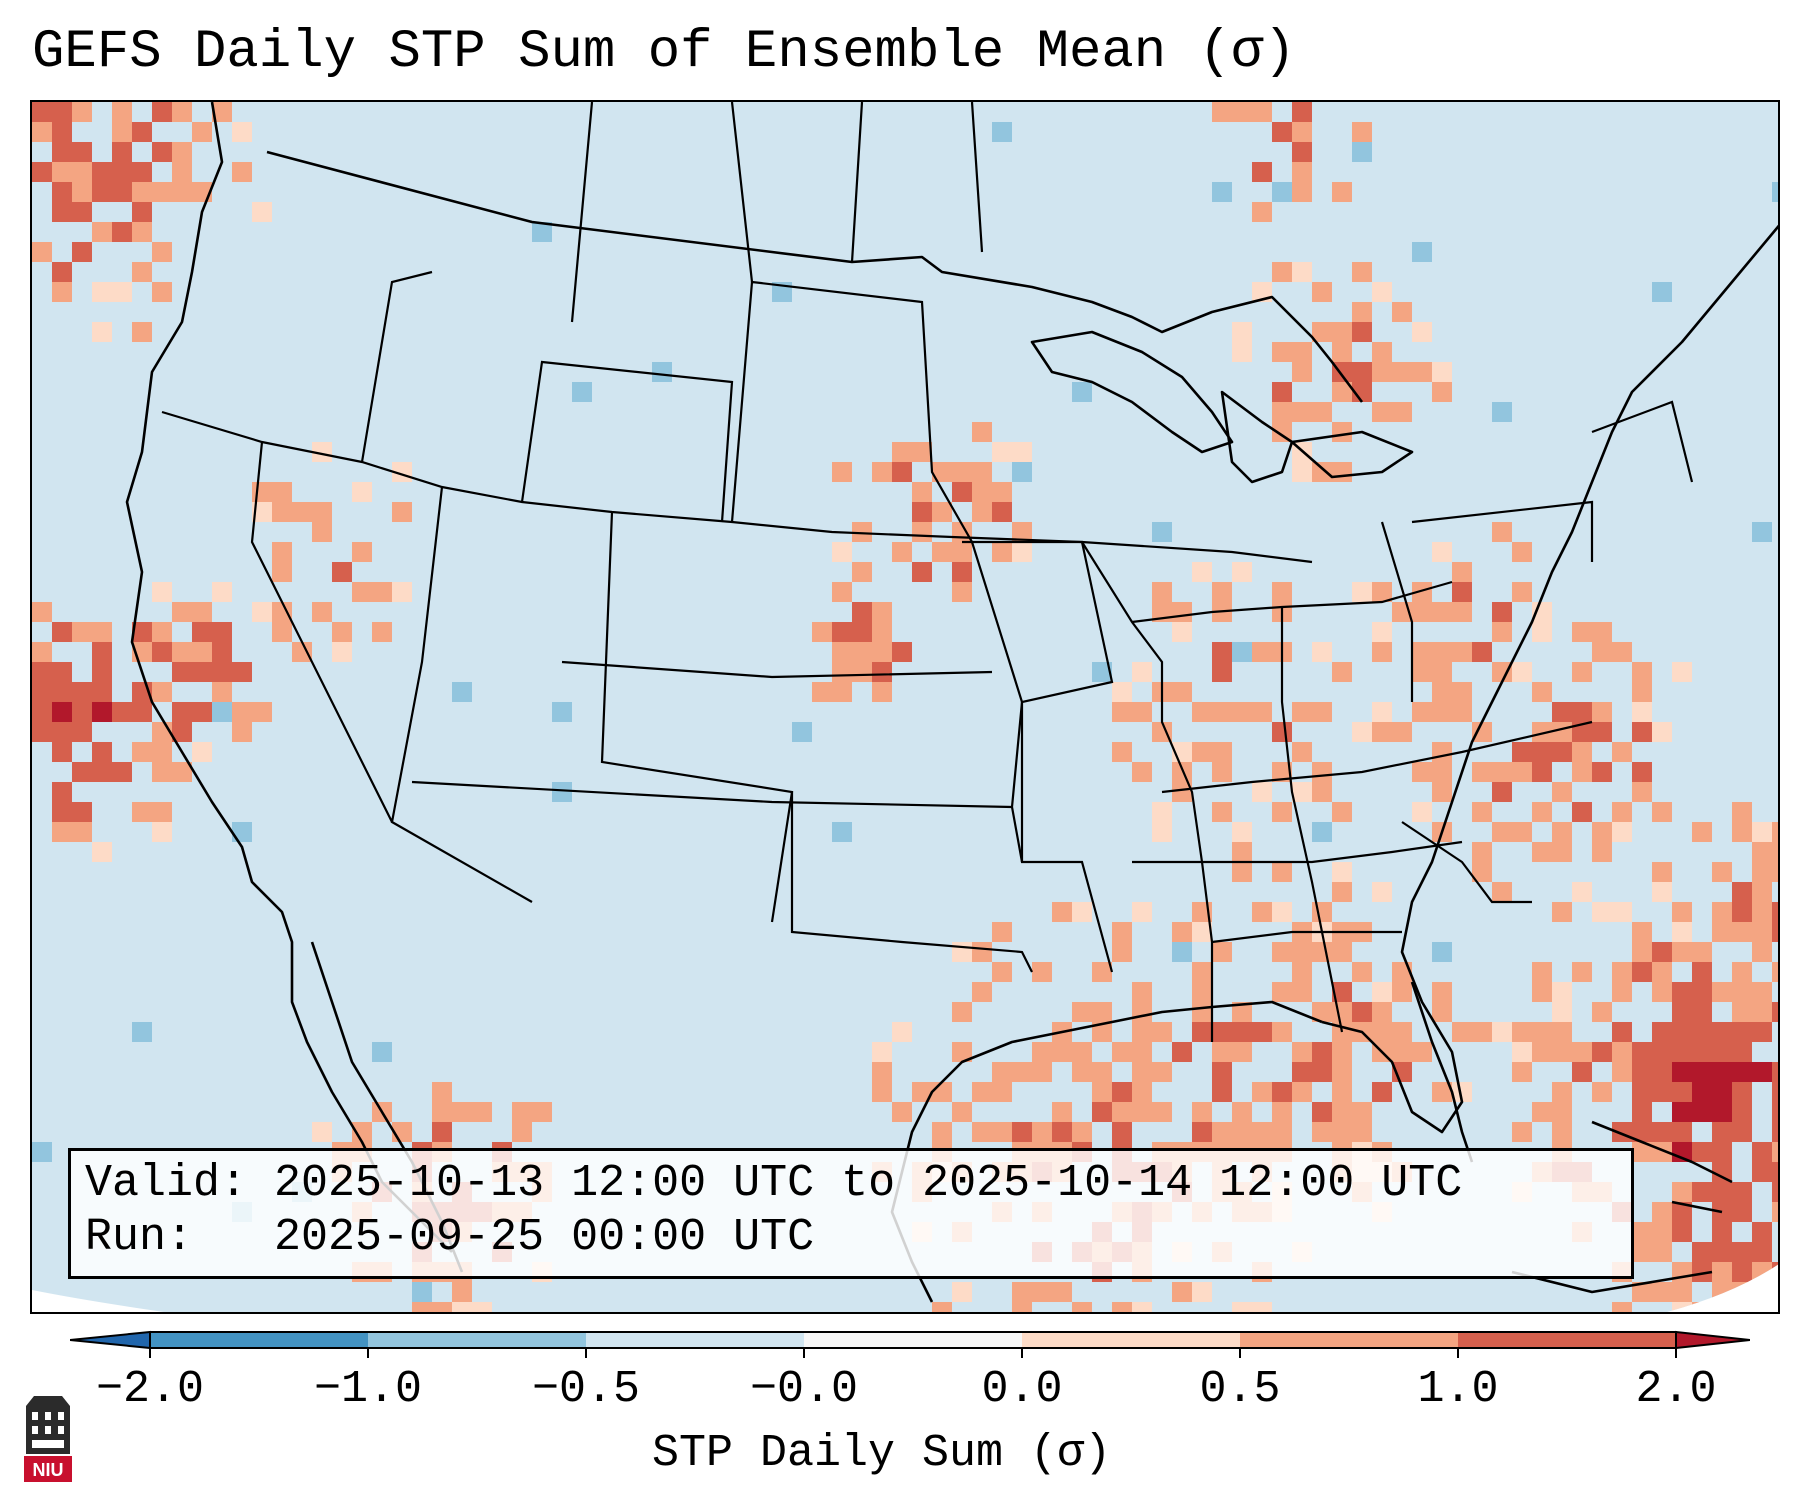 This screenshot has width=1803, height=1506. I want to click on logo-banner, so click(48, 1469).